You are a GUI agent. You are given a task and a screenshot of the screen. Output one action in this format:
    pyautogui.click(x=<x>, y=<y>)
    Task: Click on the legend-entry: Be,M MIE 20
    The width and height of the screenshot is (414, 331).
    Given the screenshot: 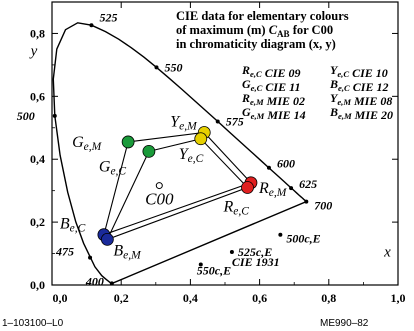 What is the action you would take?
    pyautogui.click(x=361, y=113)
    